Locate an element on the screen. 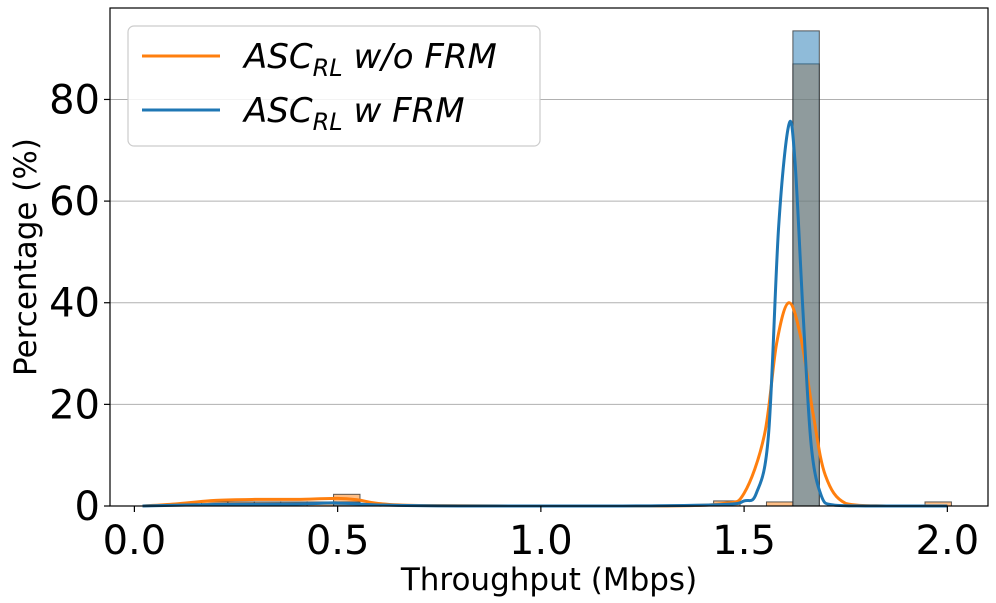 Image resolution: width=996 pixels, height=603 pixels. legend-box is located at coordinates (334, 86).